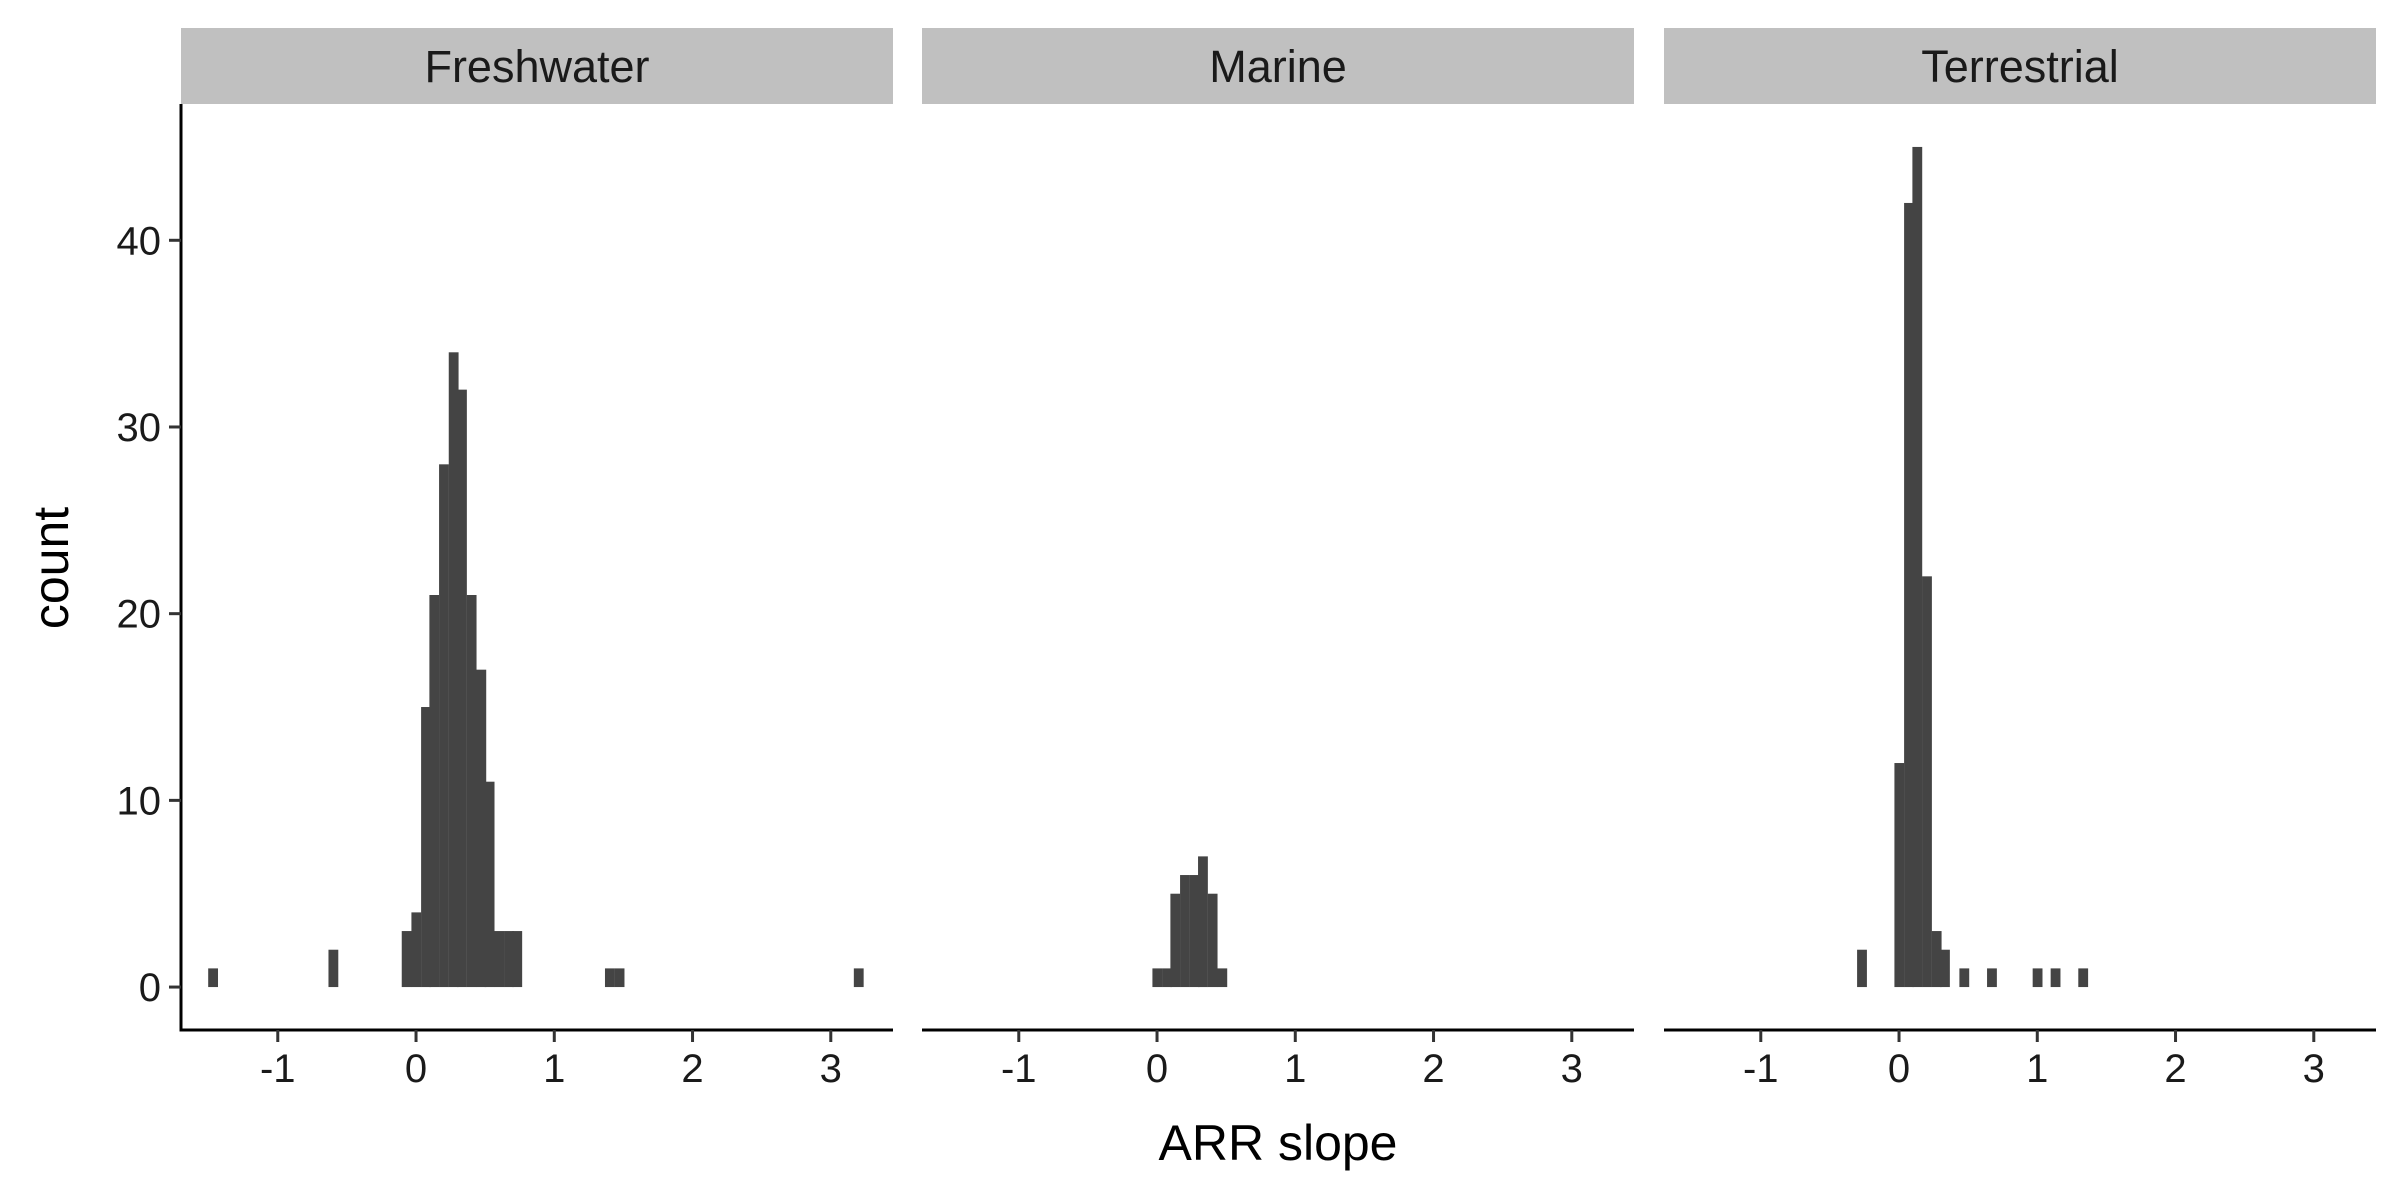 This screenshot has height=1200, width=2400. Describe the element at coordinates (1278, 1143) in the screenshot. I see `x-axis-title: ARR slope` at that location.